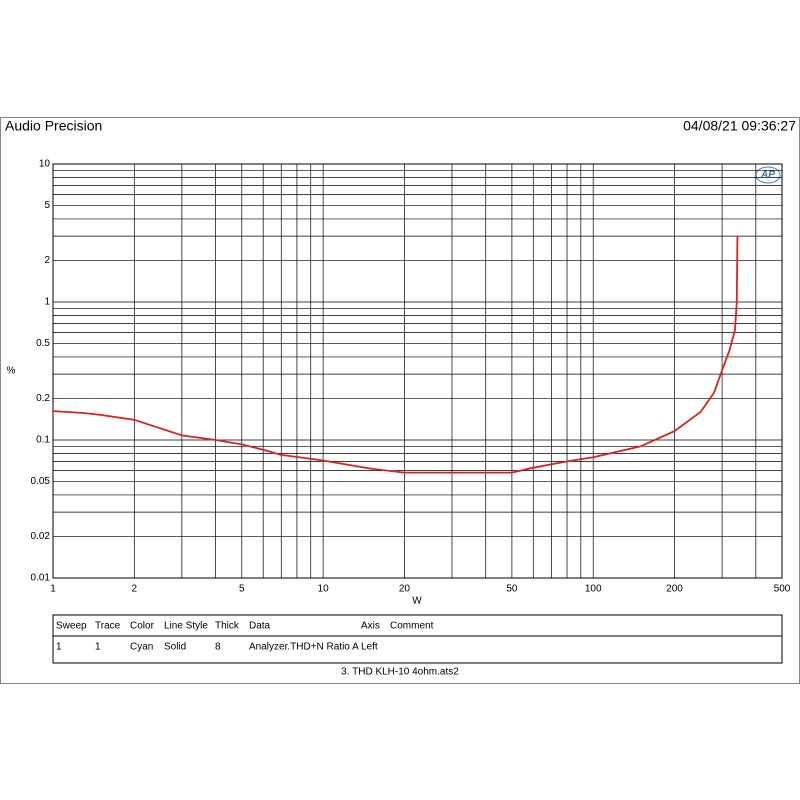  I want to click on legend-cell: 8, so click(218, 647).